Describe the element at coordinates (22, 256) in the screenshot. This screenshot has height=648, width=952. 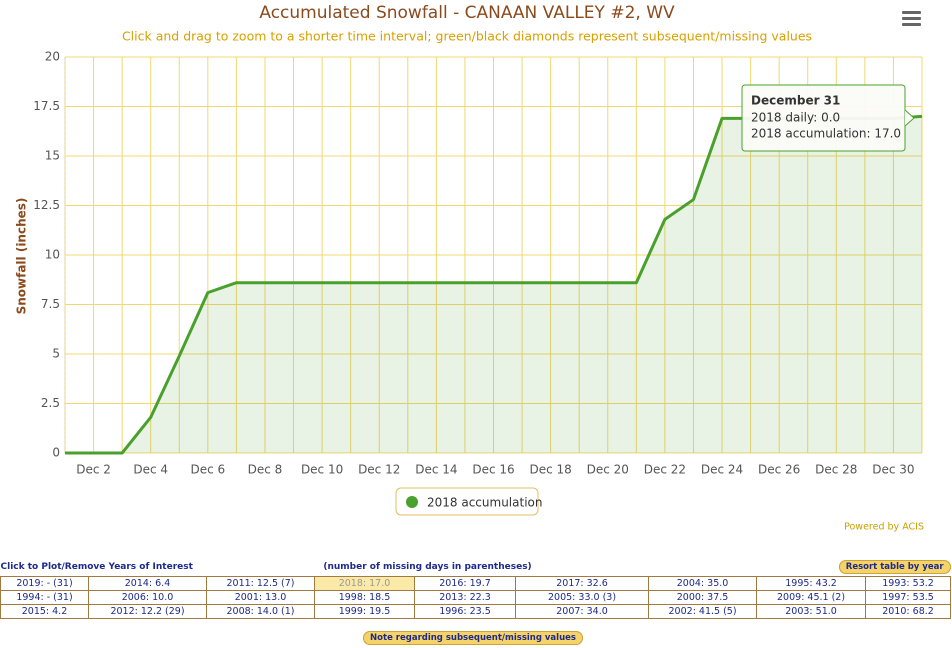
I see `y-axis-label: Snowfall (inches)` at that location.